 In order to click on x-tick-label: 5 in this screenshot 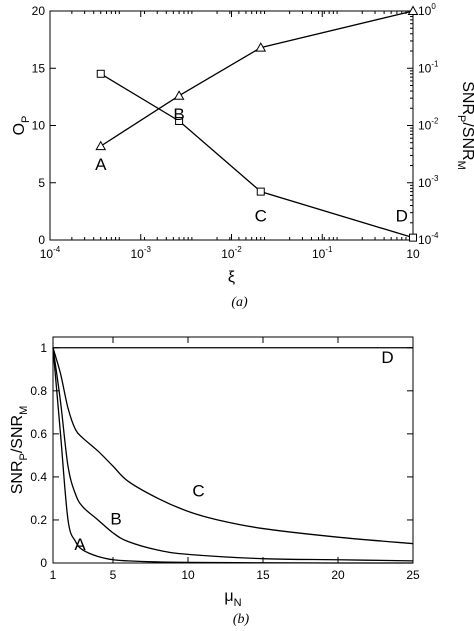, I will do `click(113, 575)`.